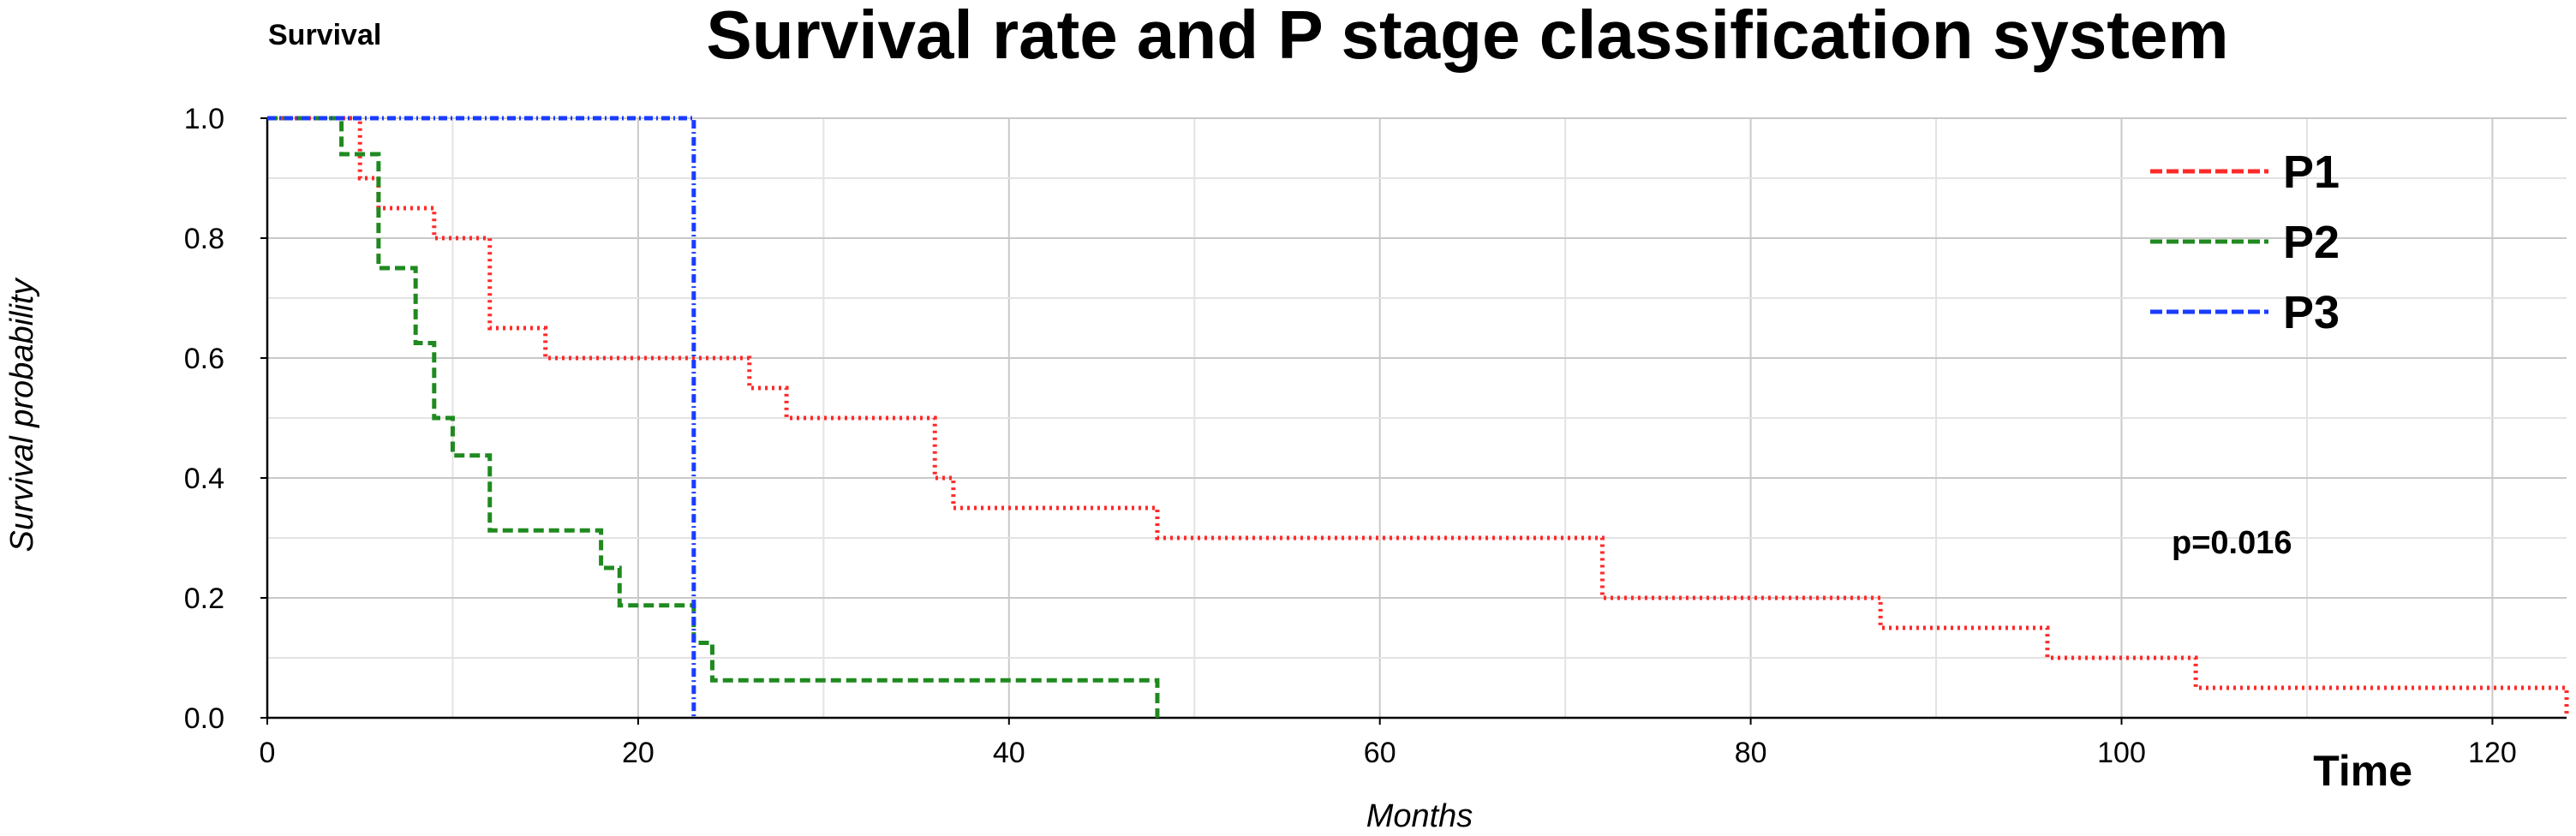 The width and height of the screenshot is (2576, 836). Describe the element at coordinates (481, 417) in the screenshot. I see `series-line-p3` at that location.